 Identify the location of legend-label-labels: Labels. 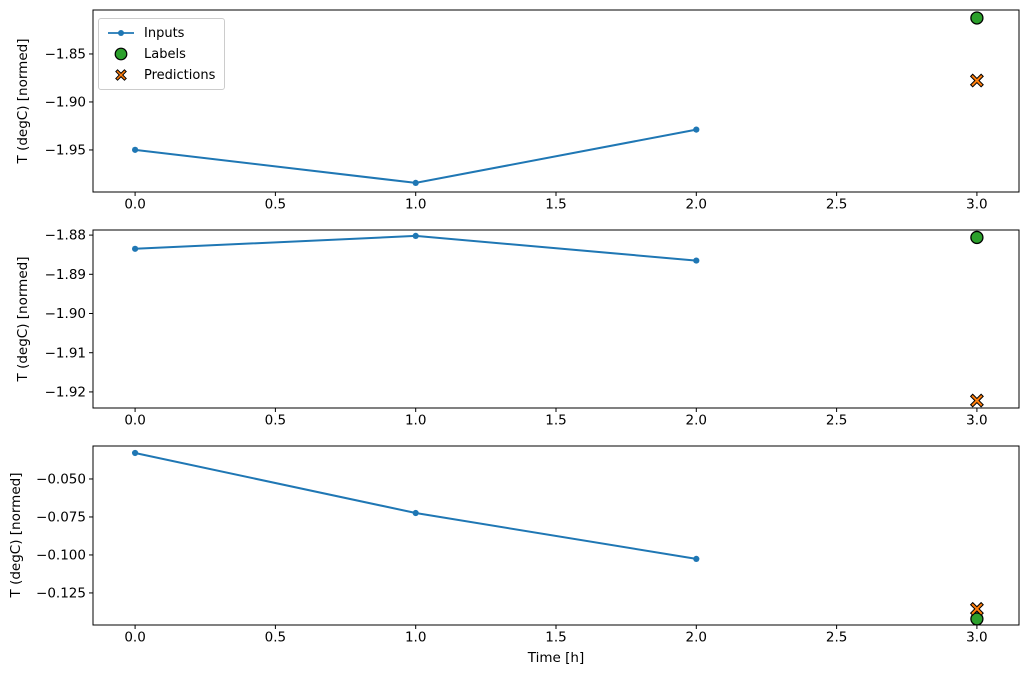
(165, 54).